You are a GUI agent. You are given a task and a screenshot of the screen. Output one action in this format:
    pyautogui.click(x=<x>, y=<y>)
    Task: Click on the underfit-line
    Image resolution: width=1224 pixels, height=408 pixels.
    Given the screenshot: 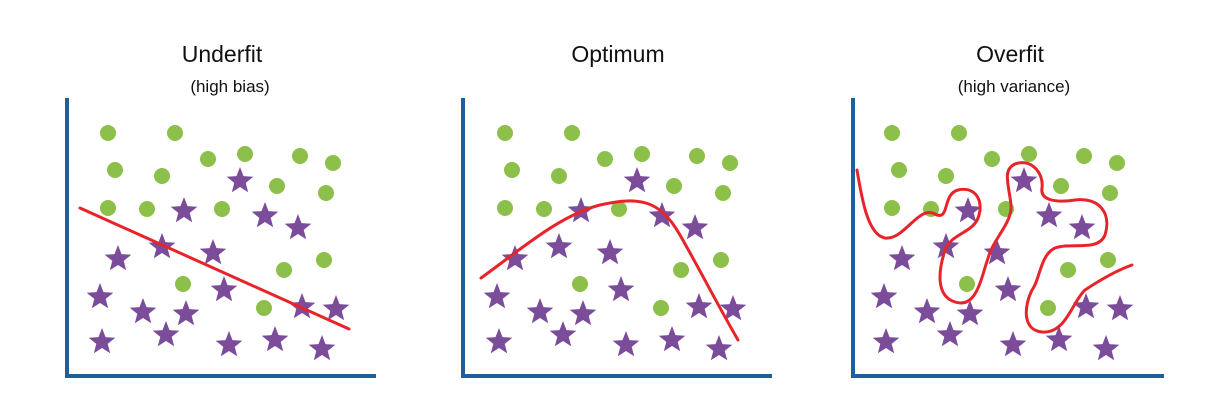 What is the action you would take?
    pyautogui.click(x=214, y=268)
    